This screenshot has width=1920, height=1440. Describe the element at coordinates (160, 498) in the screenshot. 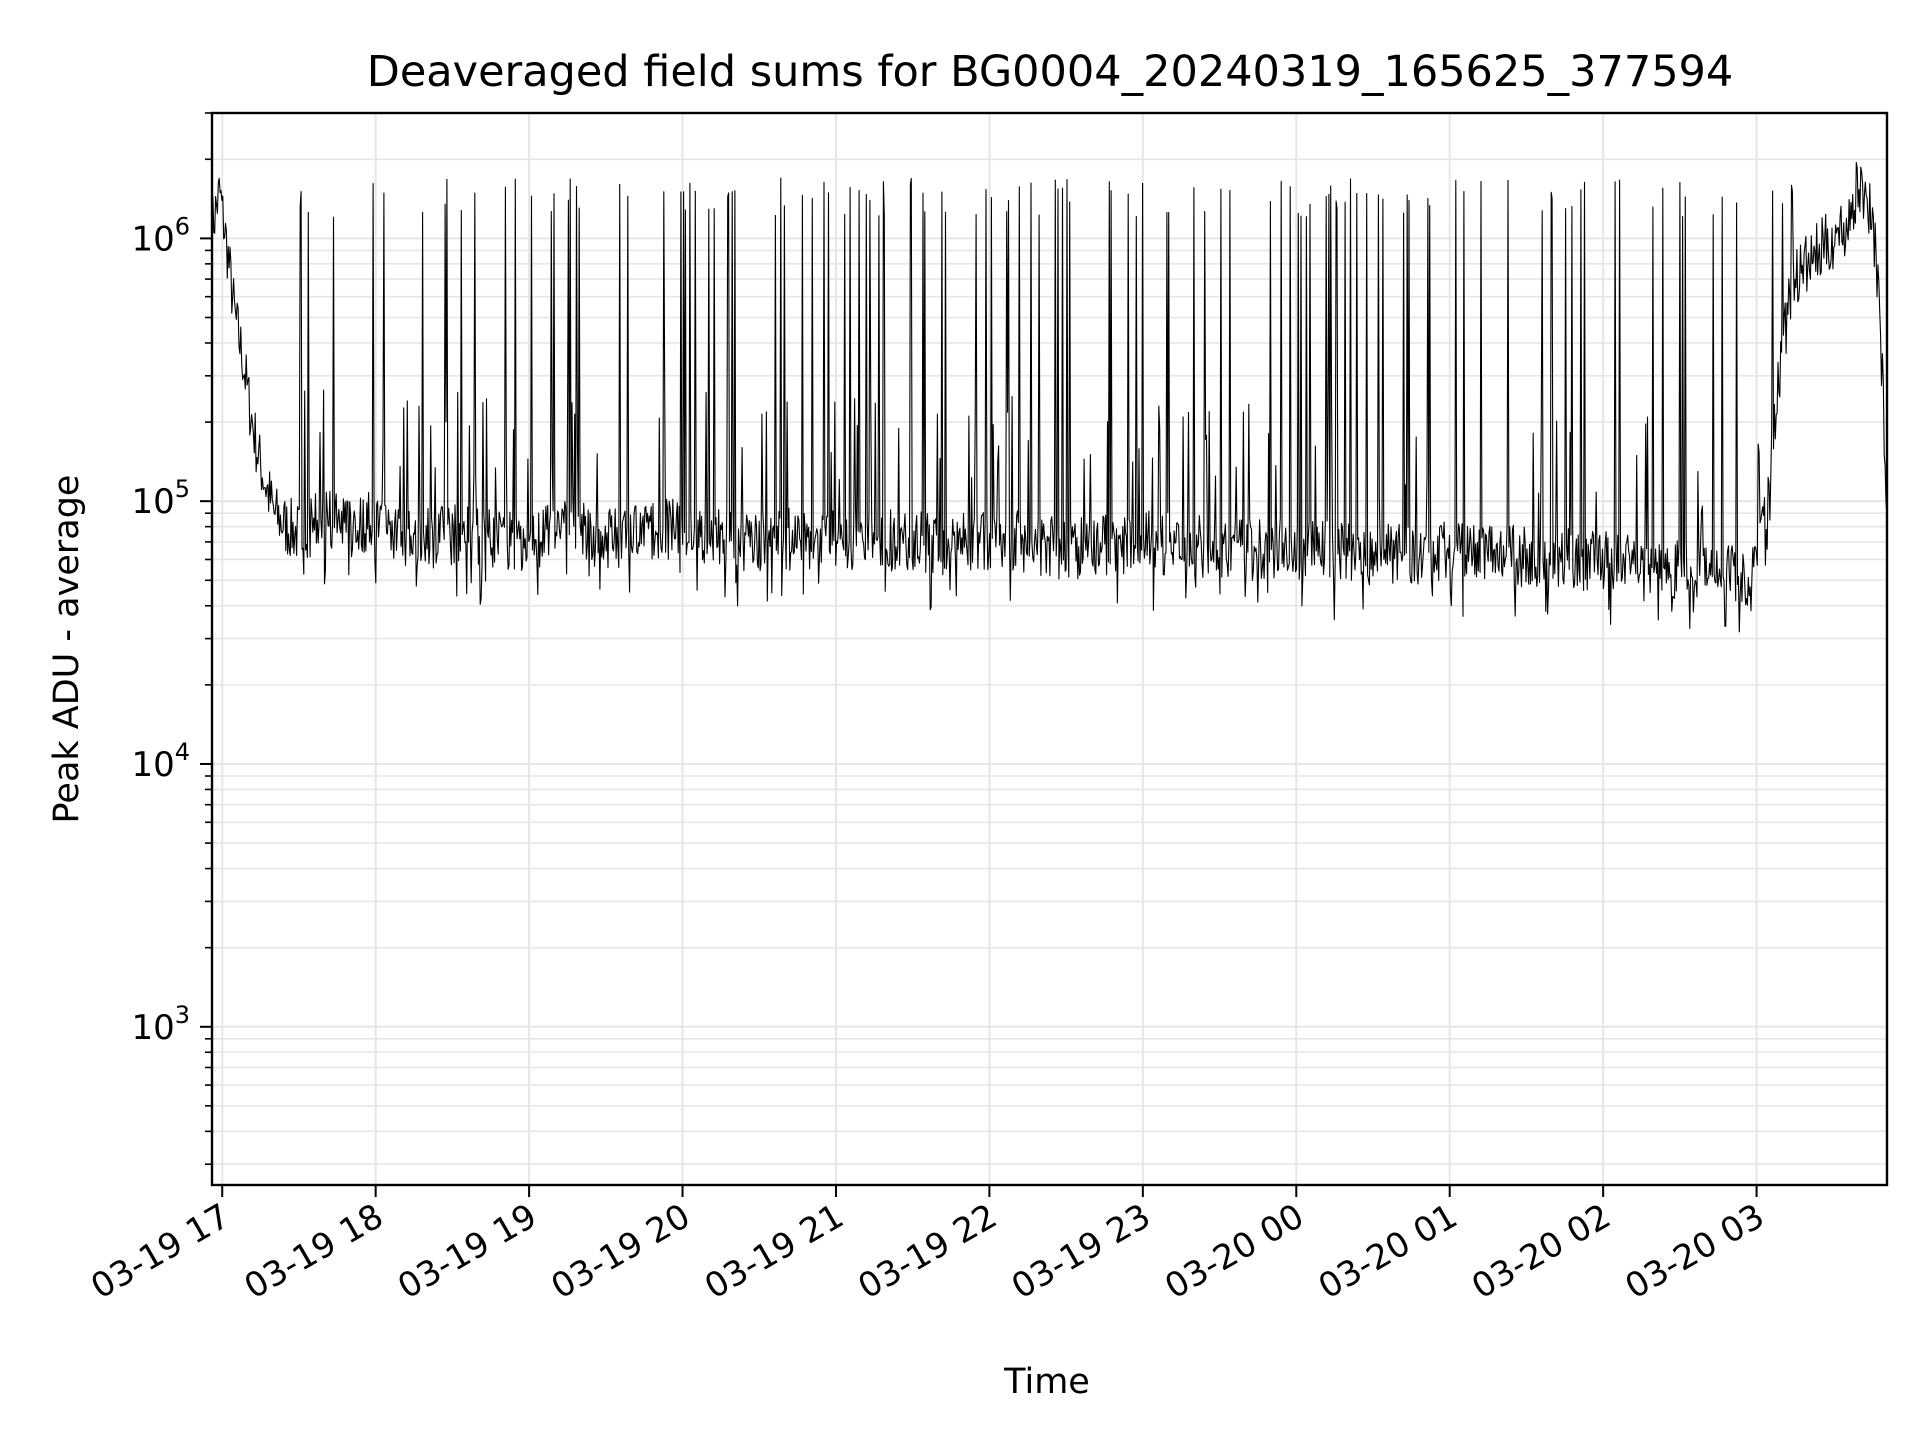

I see `y-tick-label: 10⁵` at that location.